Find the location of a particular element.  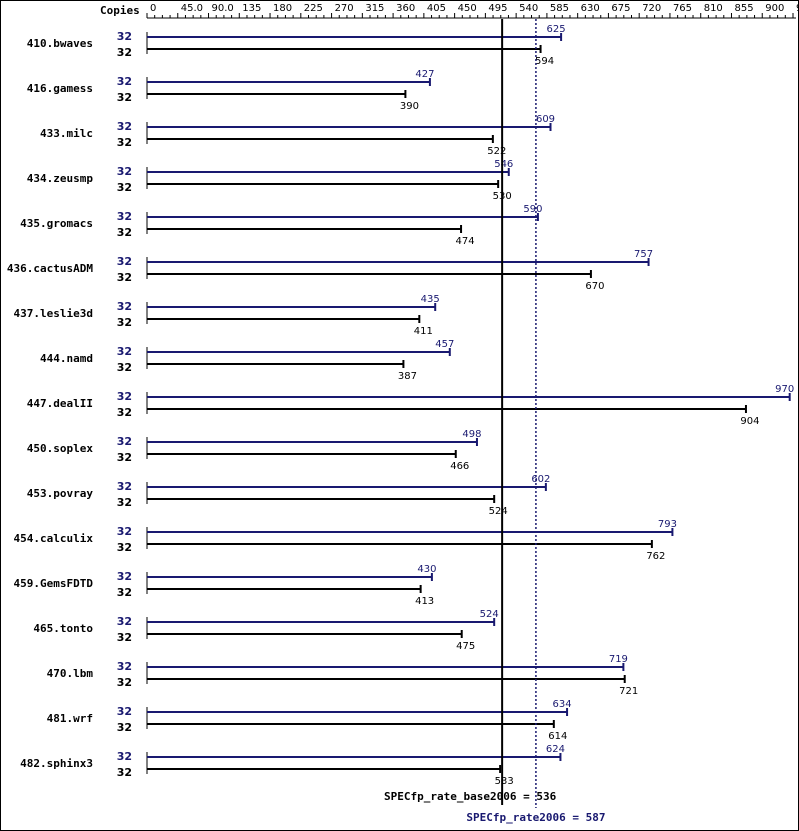

peak-value-label: 602 is located at coordinates (540, 479).